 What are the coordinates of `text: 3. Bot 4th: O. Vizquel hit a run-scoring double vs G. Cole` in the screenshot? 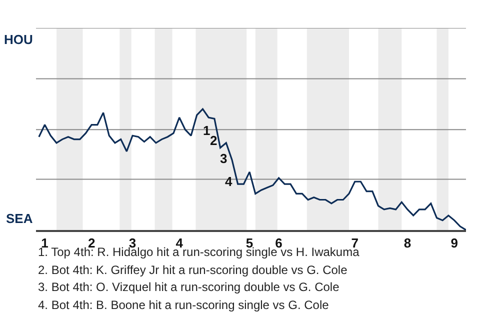 It's located at (189, 287).